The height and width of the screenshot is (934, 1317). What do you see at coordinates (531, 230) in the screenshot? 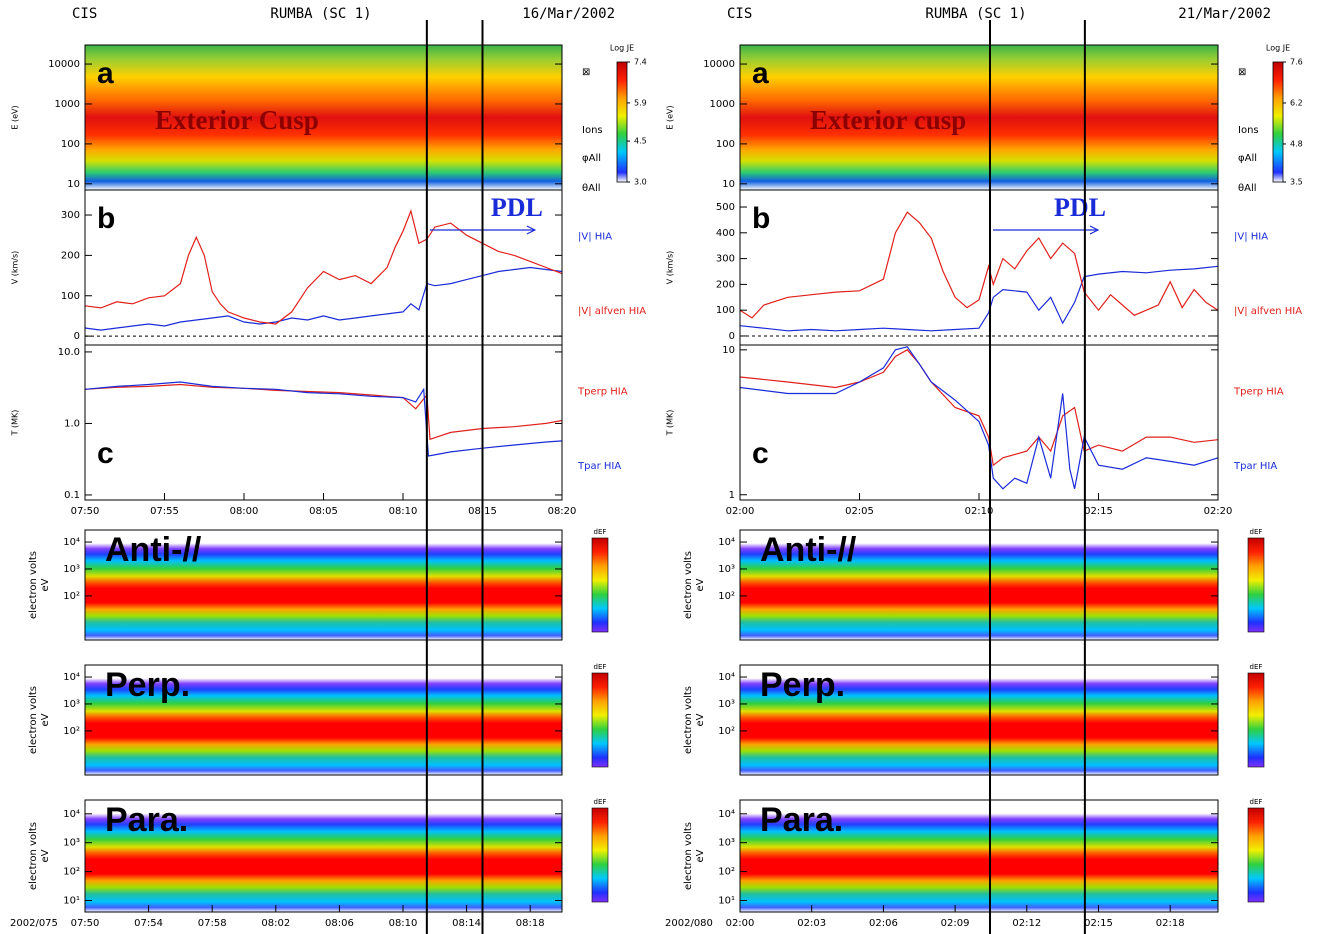
I see `pdl-arrowhead` at bounding box center [531, 230].